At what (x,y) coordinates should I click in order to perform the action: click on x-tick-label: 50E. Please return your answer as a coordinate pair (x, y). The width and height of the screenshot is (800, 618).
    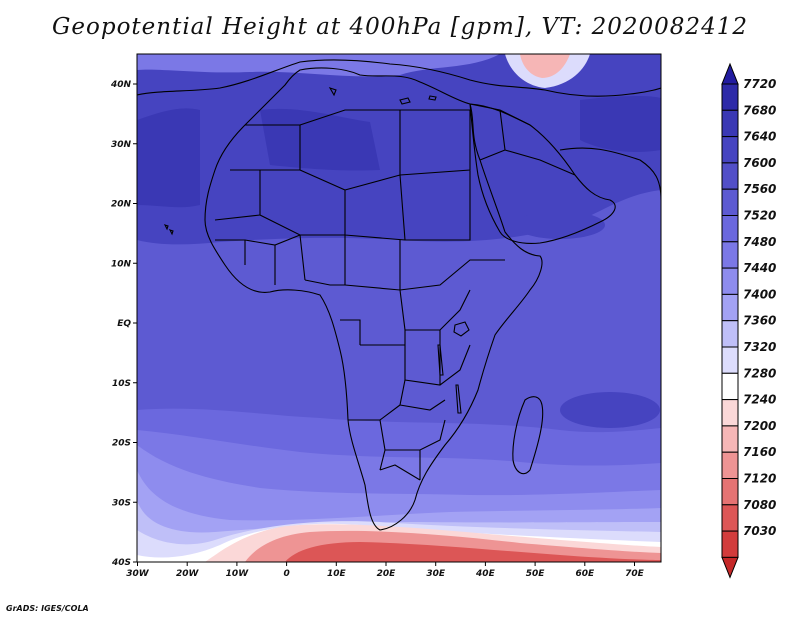
    Looking at the image, I should click on (536, 574).